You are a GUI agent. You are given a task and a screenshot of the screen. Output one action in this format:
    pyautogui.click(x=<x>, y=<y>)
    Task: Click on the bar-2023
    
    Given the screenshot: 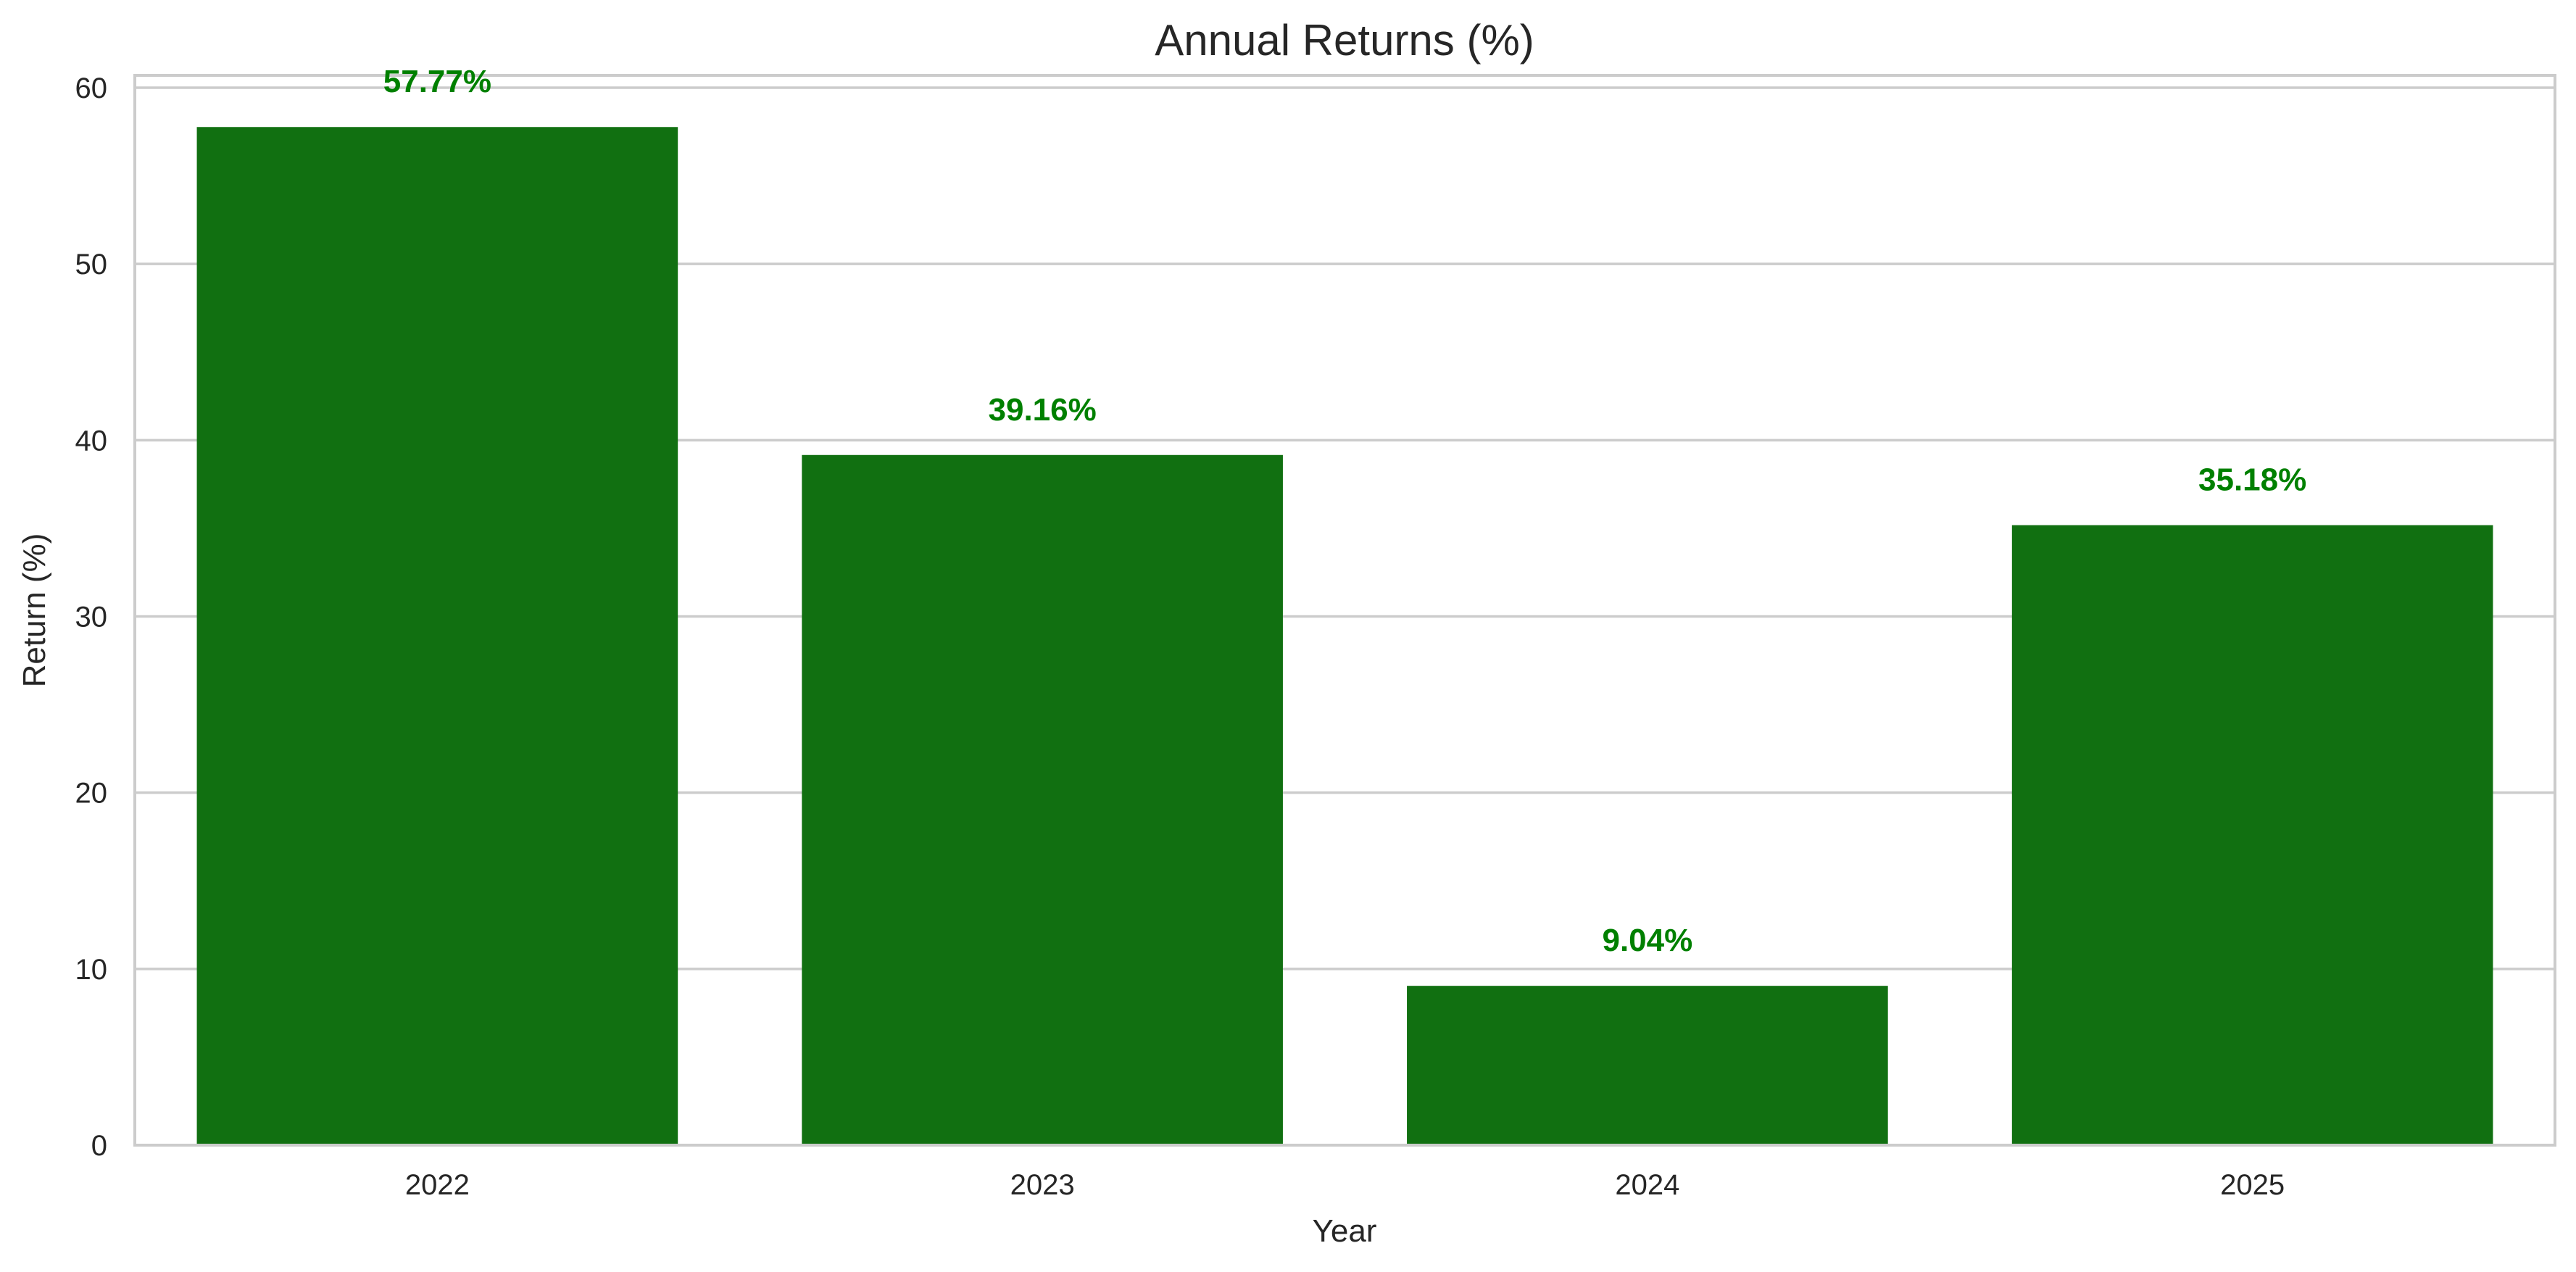 What is the action you would take?
    pyautogui.click(x=1042, y=799)
    